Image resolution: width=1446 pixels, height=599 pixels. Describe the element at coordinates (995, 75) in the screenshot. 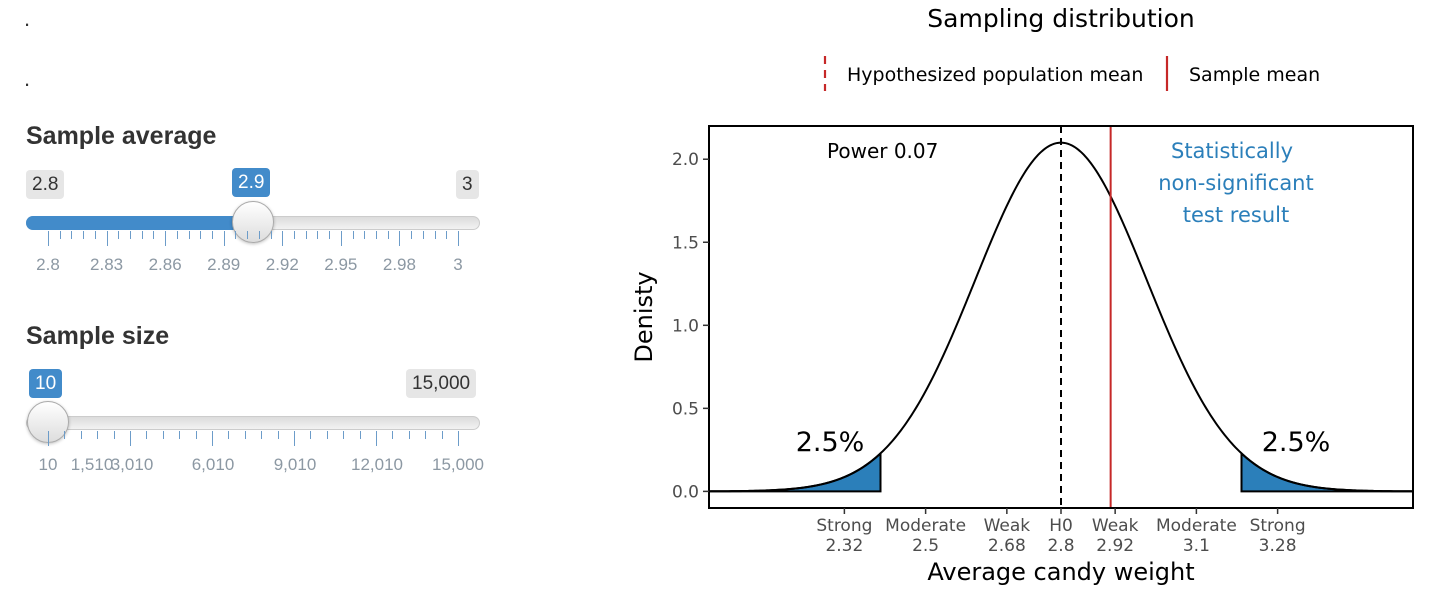

I see `legend-hypothesized-mean: Hypothesized population mean` at that location.